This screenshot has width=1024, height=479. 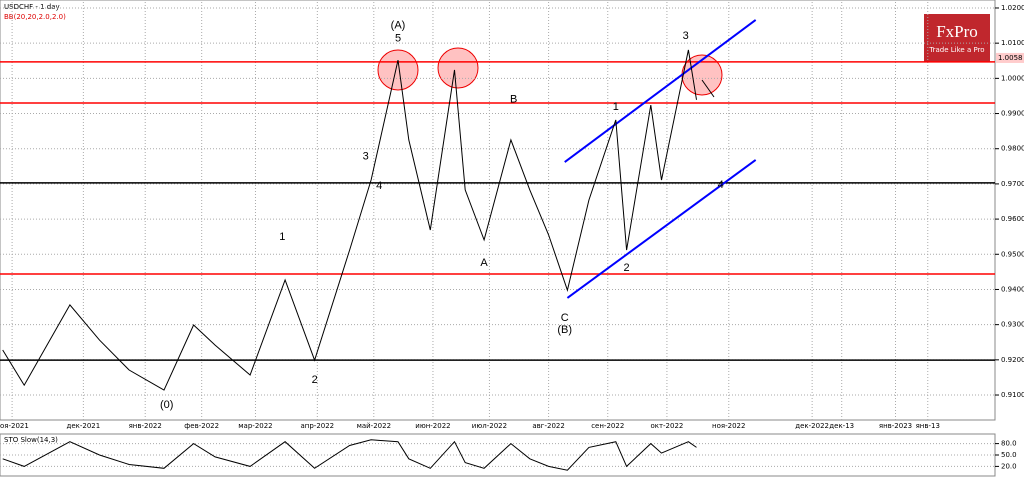 I want to click on y-tick-label: 0.9800, so click(x=1012, y=149).